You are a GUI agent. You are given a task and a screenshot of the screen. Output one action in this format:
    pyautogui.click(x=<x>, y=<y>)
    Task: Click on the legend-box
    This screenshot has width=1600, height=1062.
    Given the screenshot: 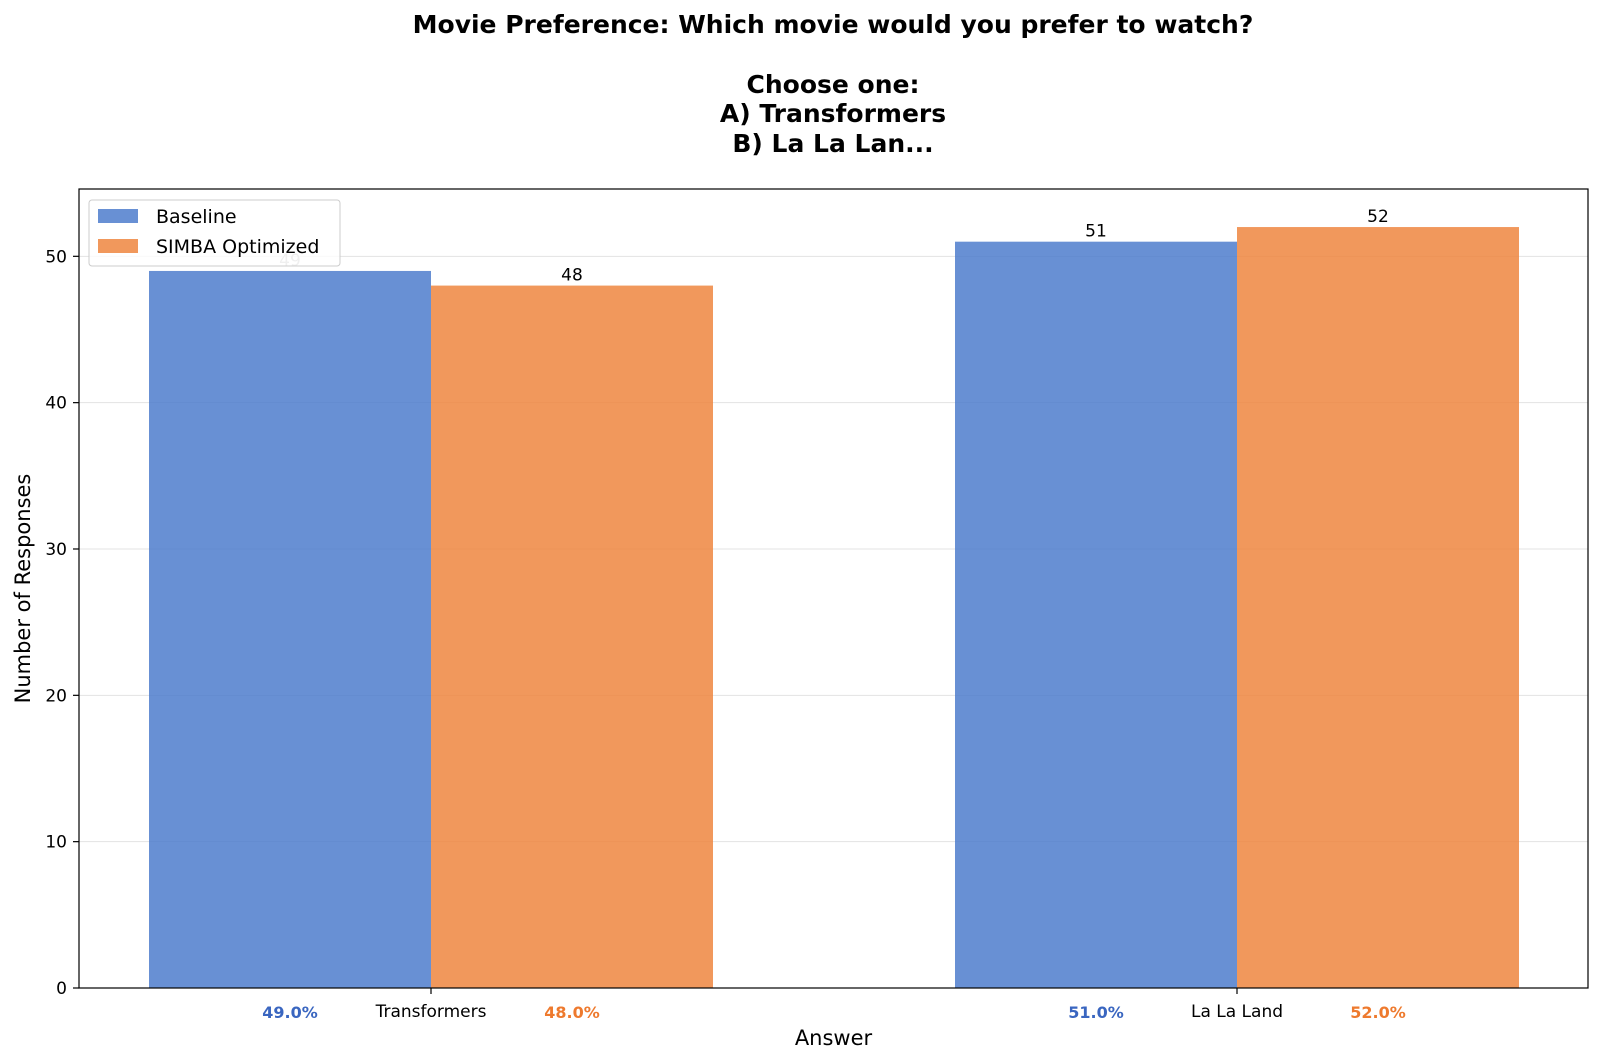 What is the action you would take?
    pyautogui.click(x=214, y=233)
    